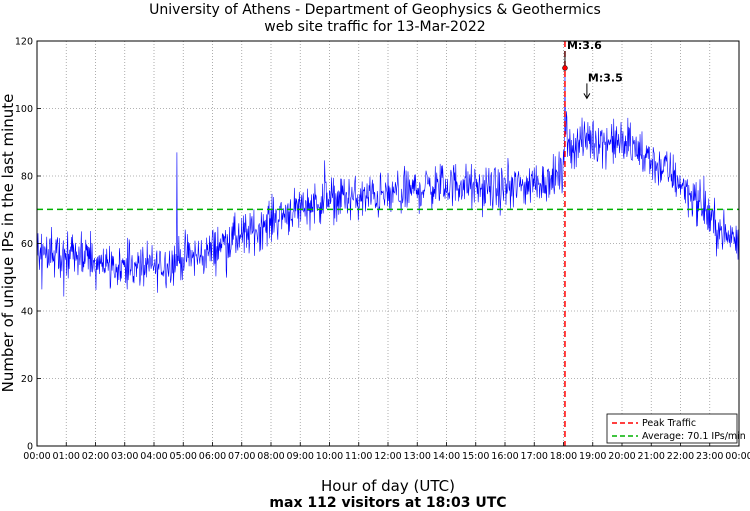  What do you see at coordinates (621, 456) in the screenshot?
I see `x-tick-label: 20:00` at bounding box center [621, 456].